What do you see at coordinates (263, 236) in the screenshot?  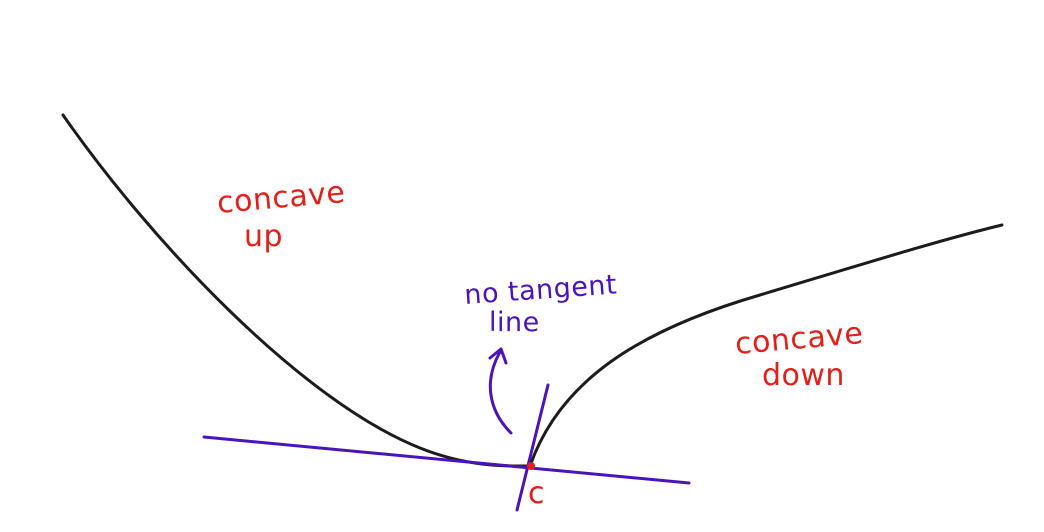 I see `concave-up-label-line2: up` at bounding box center [263, 236].